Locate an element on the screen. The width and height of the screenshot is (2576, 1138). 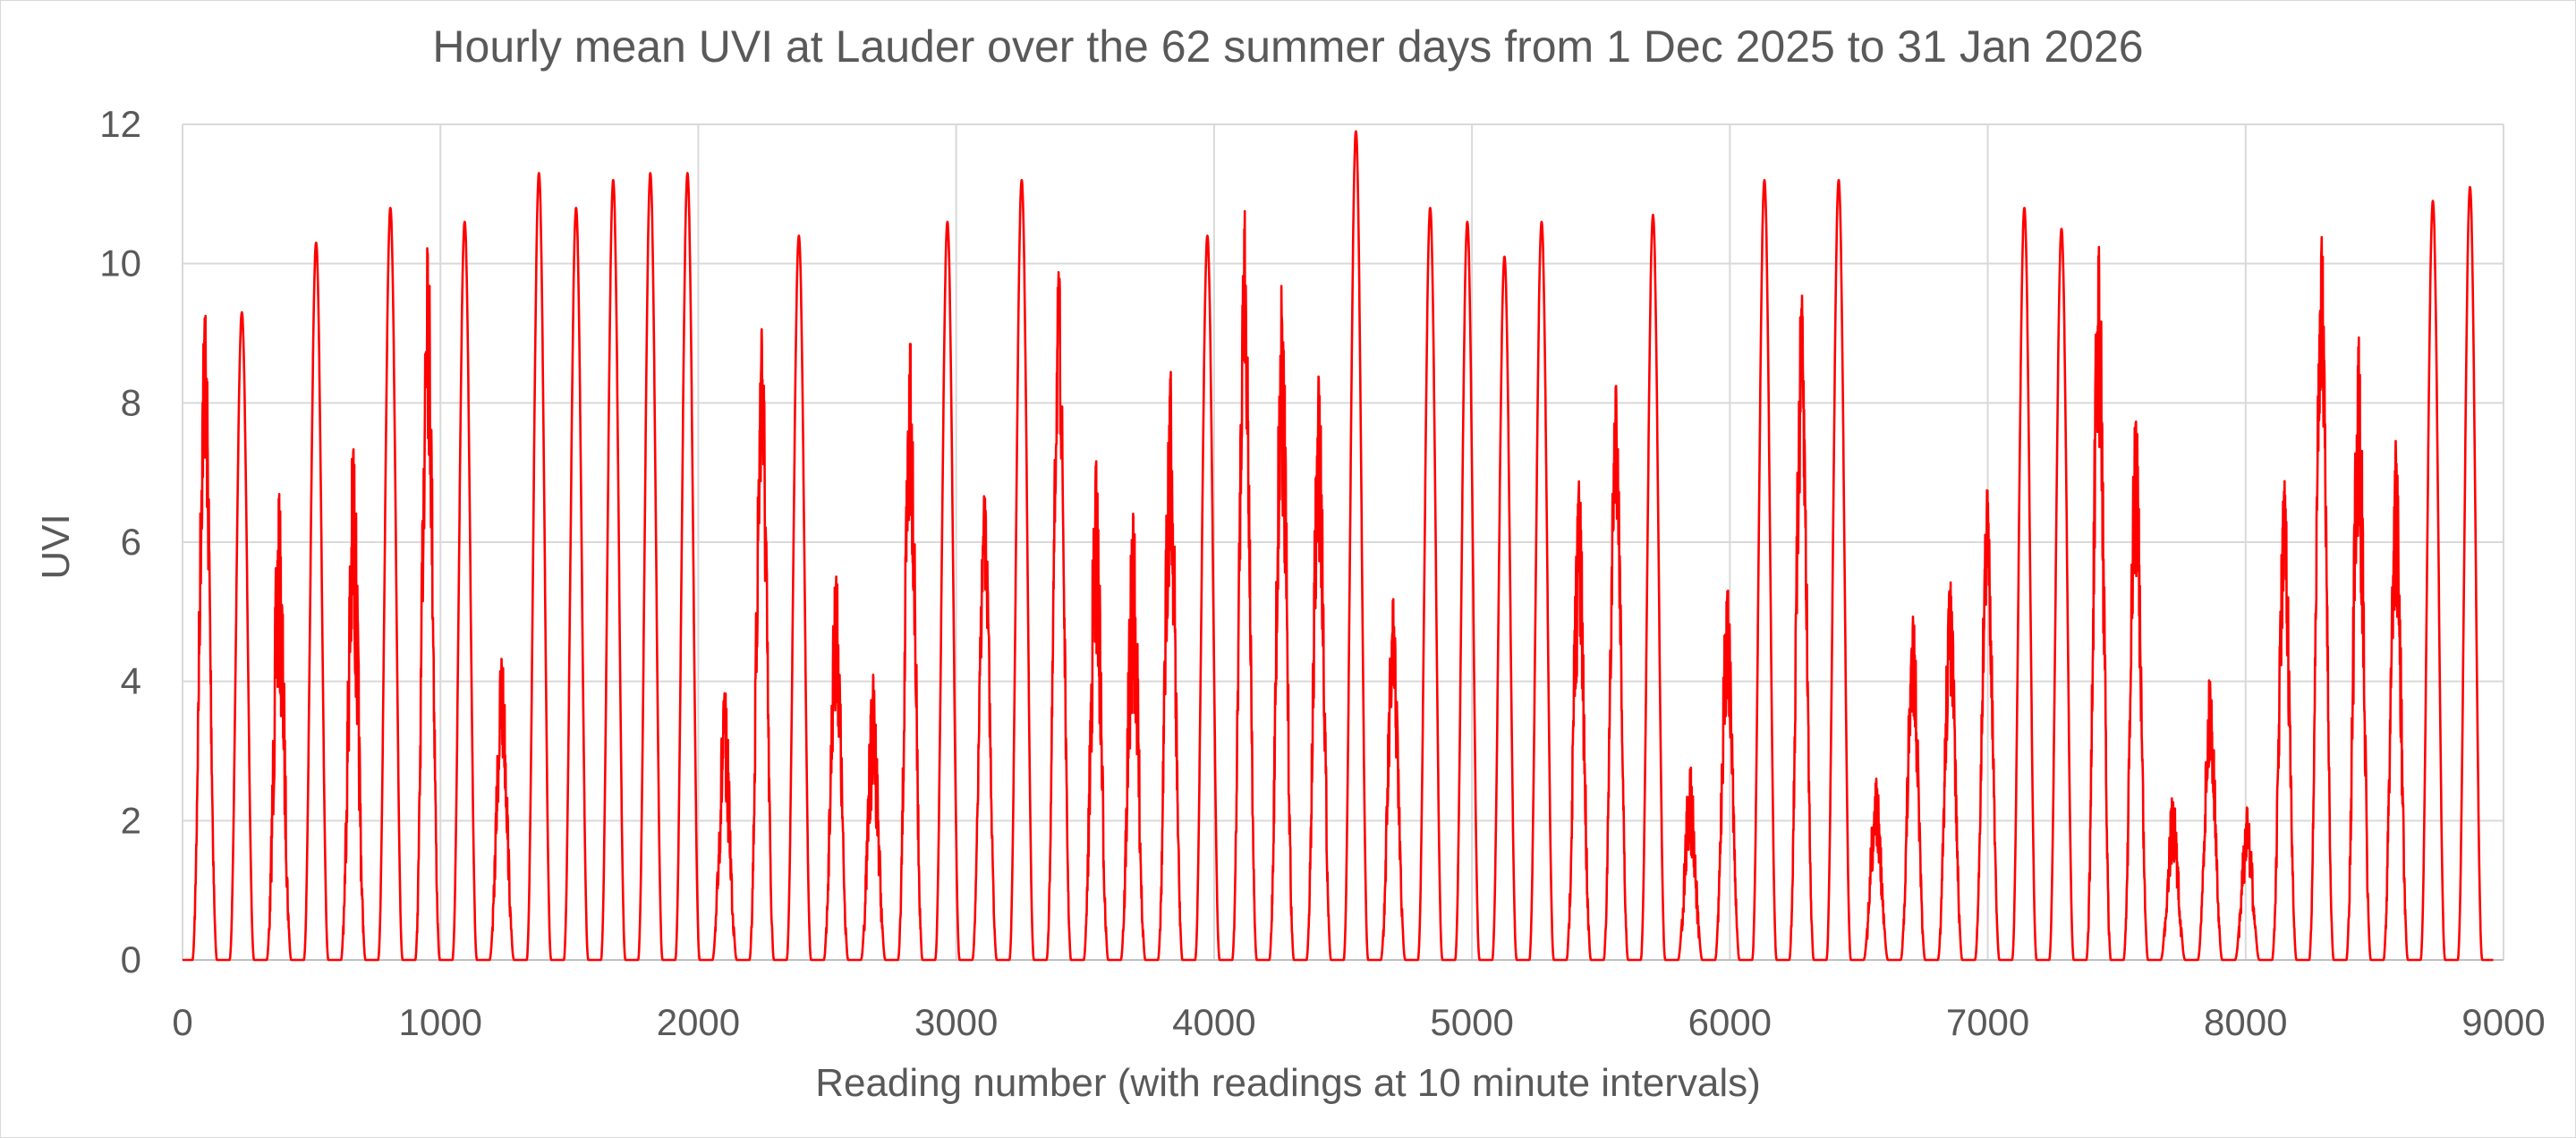
y-tick-label: 6 is located at coordinates (131, 542).